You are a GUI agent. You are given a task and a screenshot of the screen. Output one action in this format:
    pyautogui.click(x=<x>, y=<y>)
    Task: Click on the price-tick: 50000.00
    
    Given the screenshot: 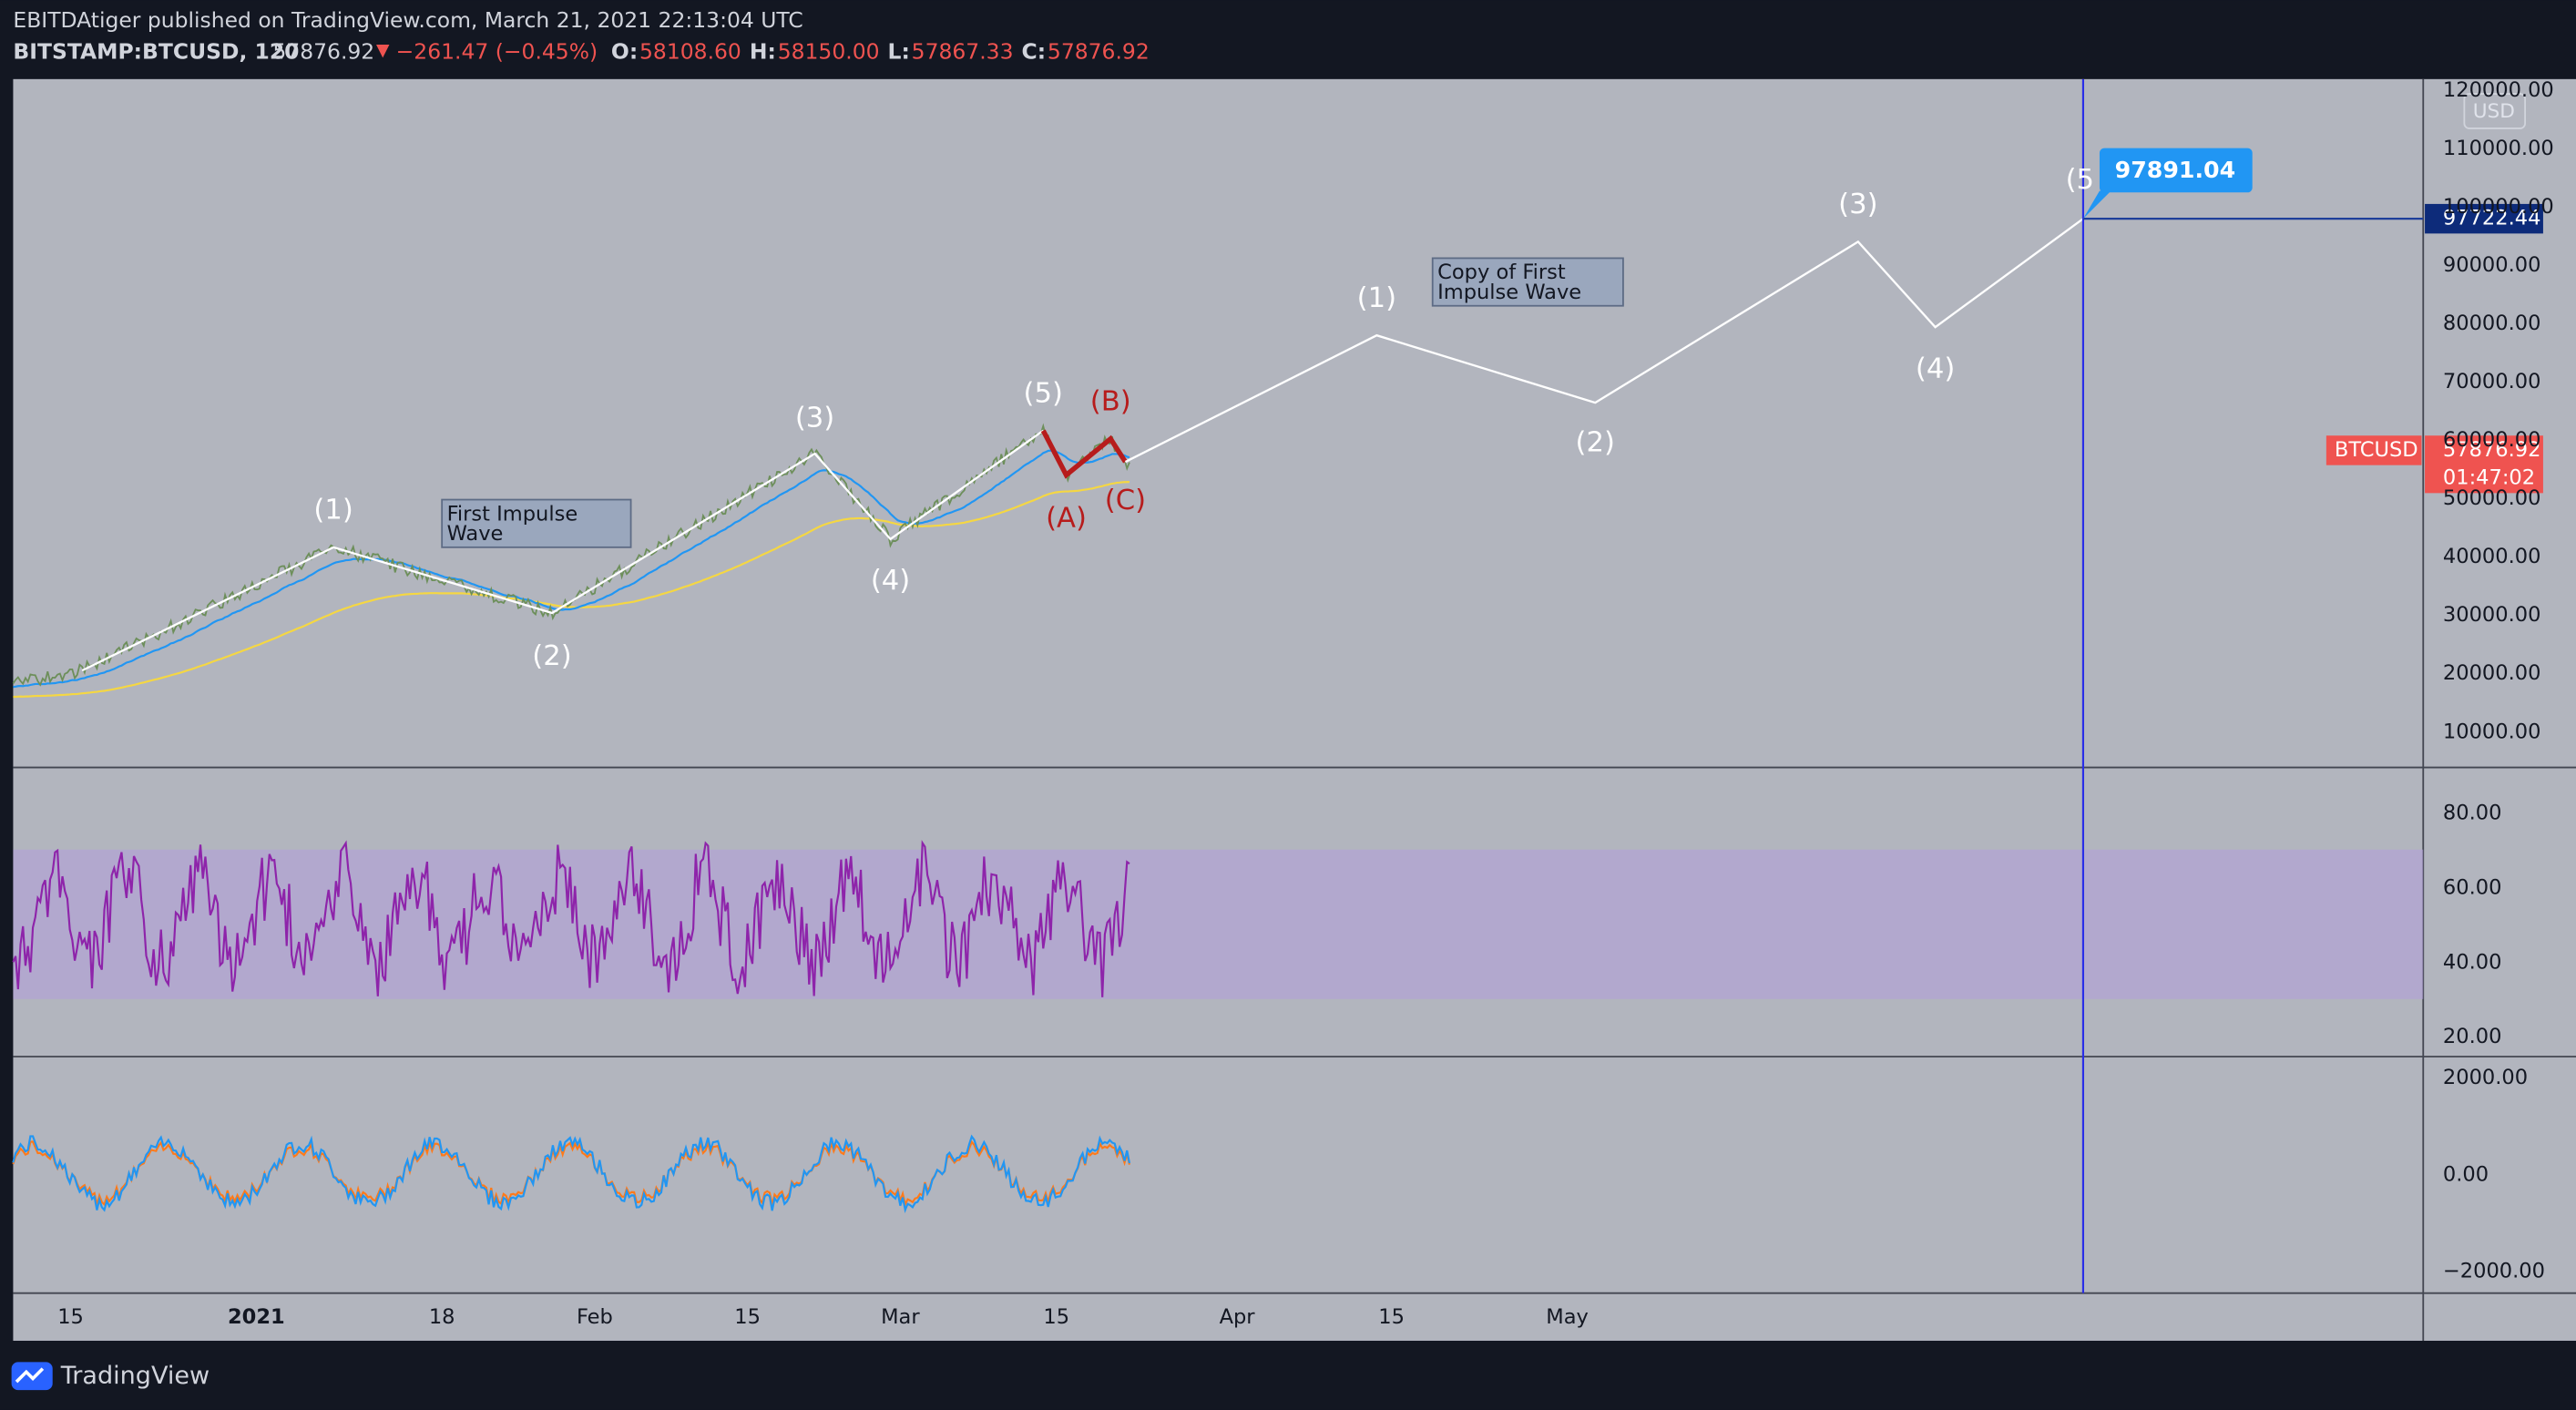 What is the action you would take?
    pyautogui.click(x=2492, y=498)
    